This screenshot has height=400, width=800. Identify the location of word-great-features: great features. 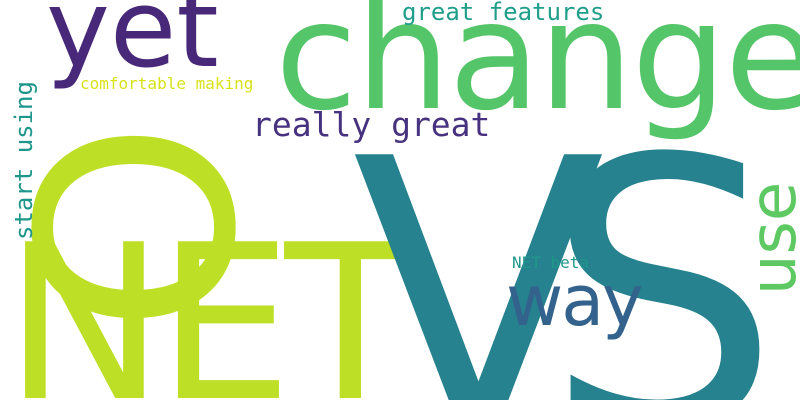
(503, 13).